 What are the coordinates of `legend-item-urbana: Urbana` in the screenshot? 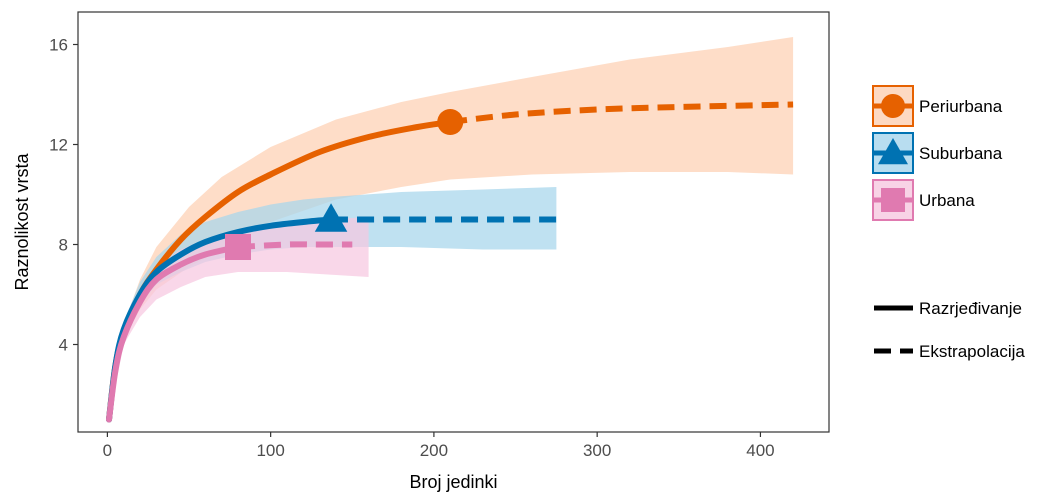 It's located at (923, 200).